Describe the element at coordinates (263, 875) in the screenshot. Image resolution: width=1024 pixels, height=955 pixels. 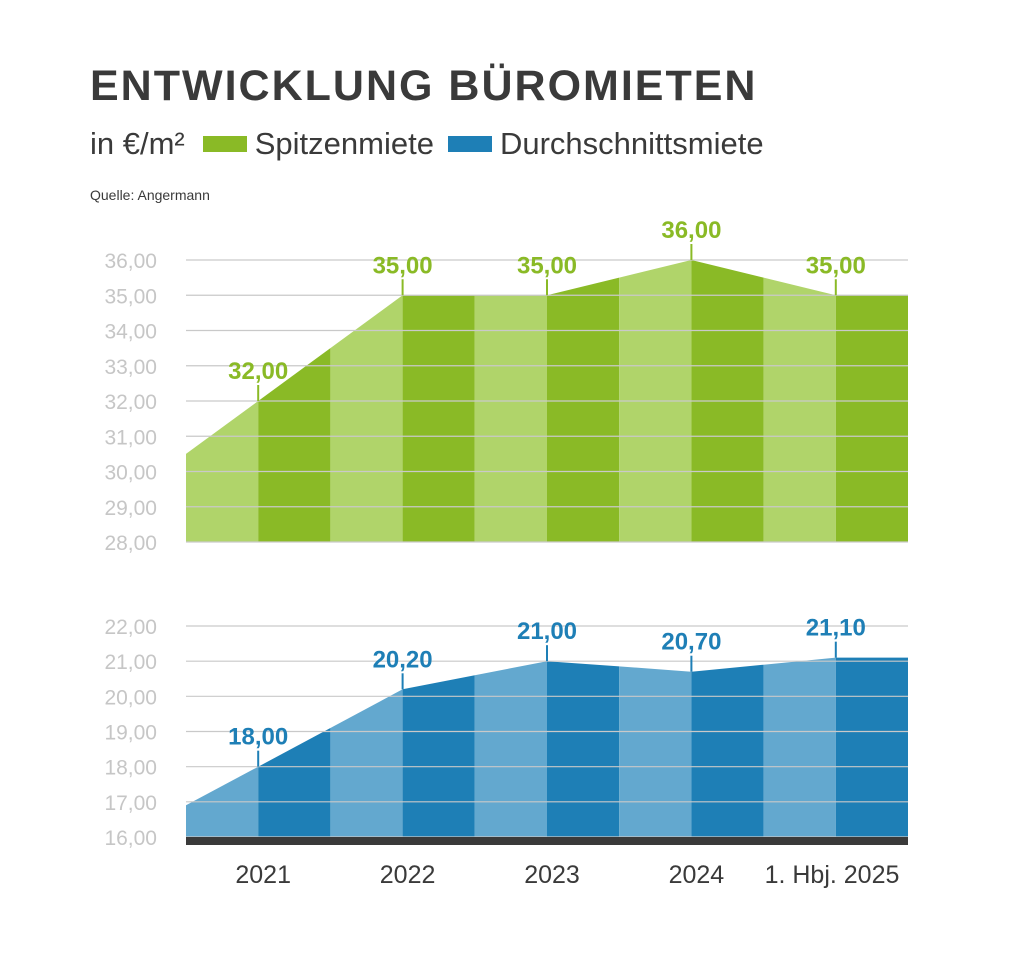
I see `x-tick-2021: 2021` at that location.